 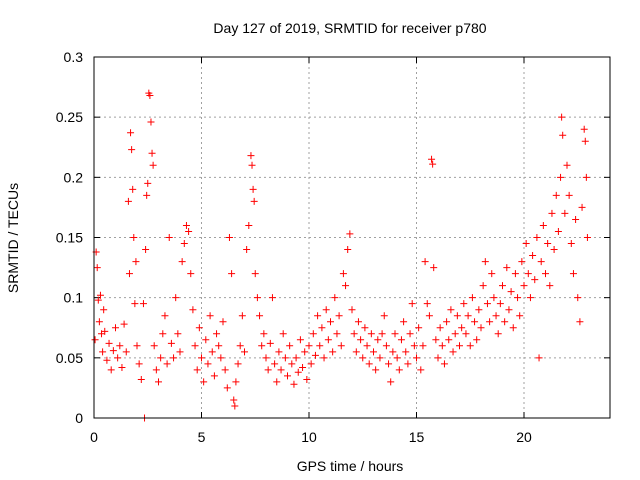 What do you see at coordinates (74, 298) in the screenshot?
I see `y-tick-label: 0.1` at bounding box center [74, 298].